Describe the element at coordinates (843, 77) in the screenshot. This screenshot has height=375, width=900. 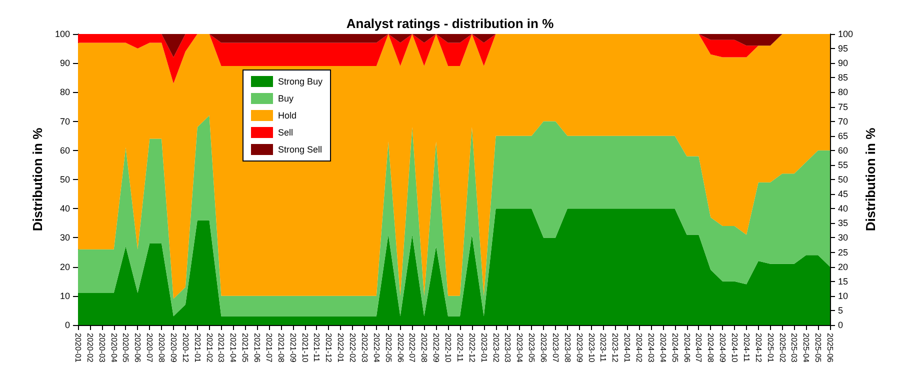
I see `y2-tick-label: 85` at that location.